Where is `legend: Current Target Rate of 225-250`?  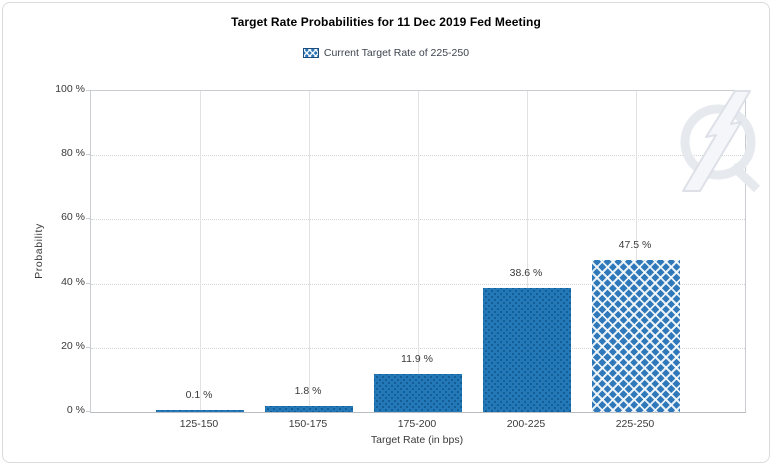
legend: Current Target Rate of 225-250 is located at coordinates (386, 53).